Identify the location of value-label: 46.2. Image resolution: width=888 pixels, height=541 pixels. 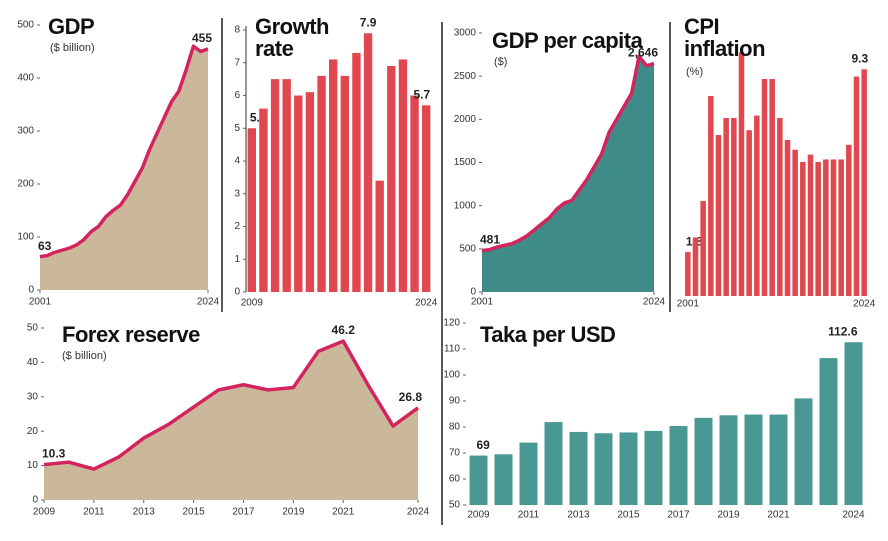
(344, 330).